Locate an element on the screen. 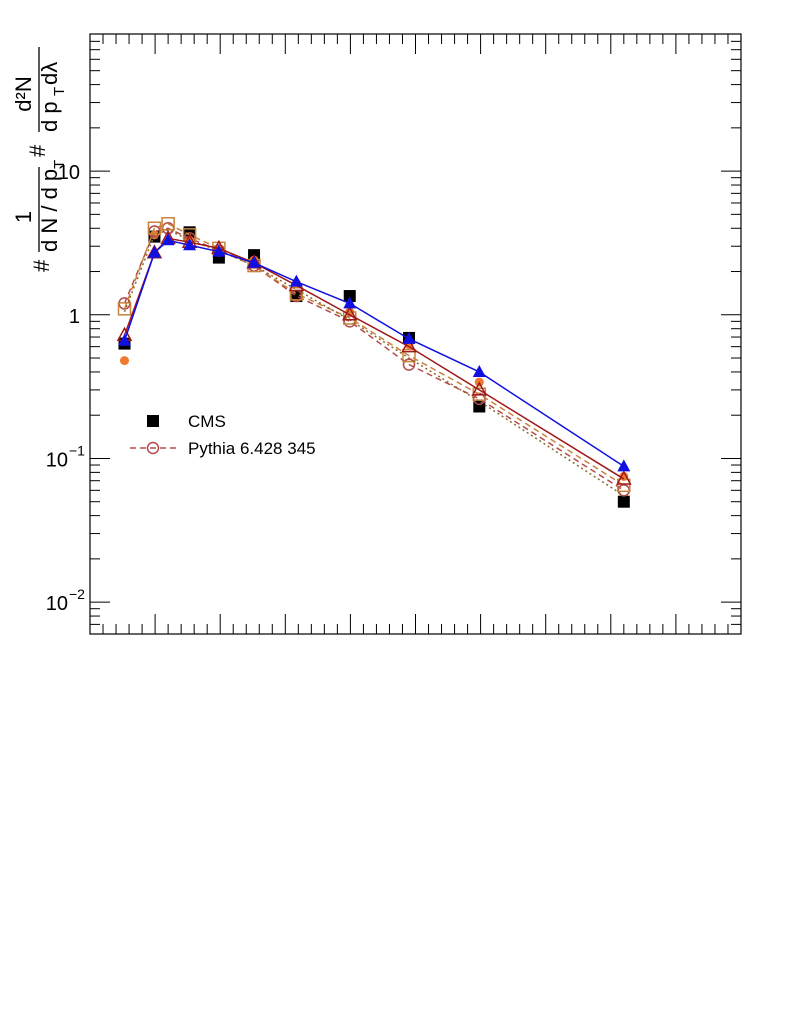 Image resolution: width=786 pixels, height=1024 pixels. y-tick-label-value: 10 is located at coordinates (69, 173).